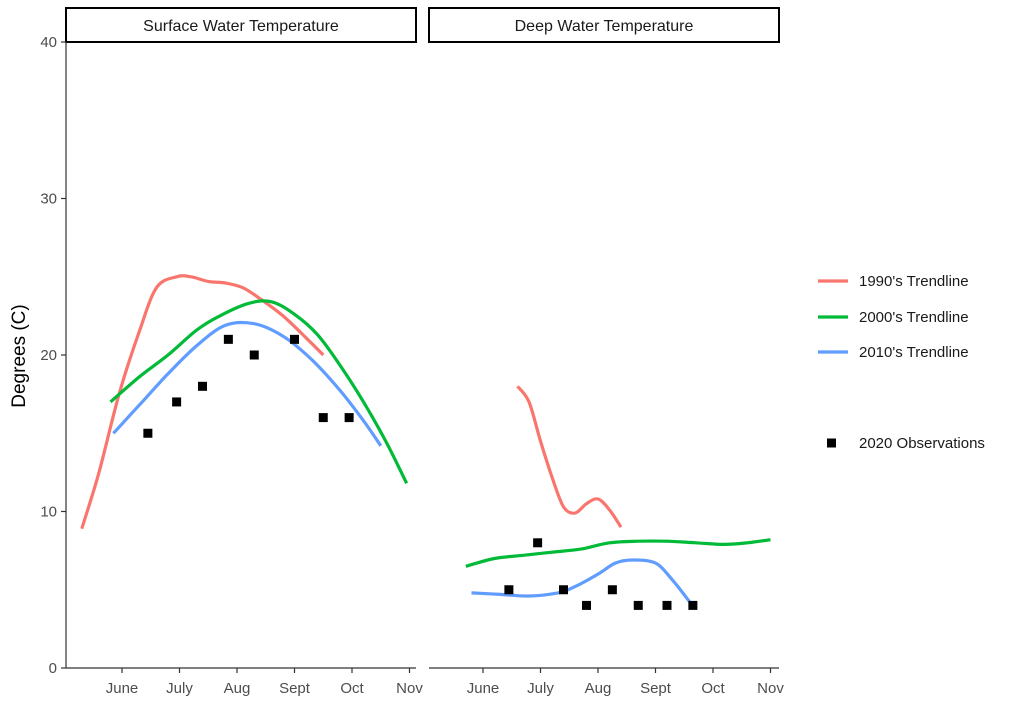 The image size is (1010, 706). I want to click on y-tick-label: 0, so click(53, 668).